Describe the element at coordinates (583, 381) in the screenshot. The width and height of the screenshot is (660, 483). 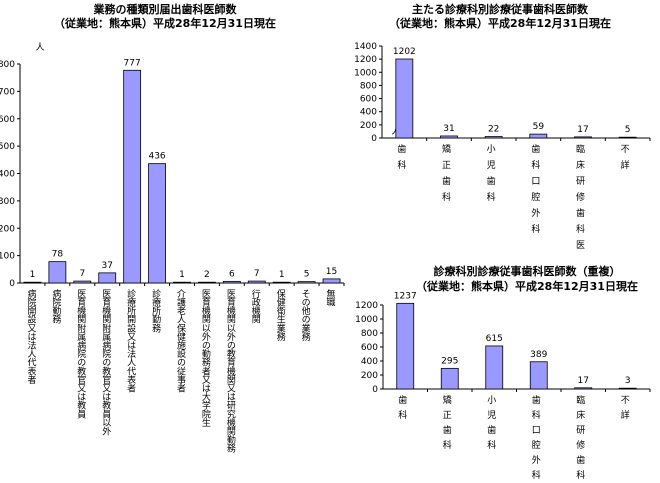
I see `chart3-value-label: 17` at that location.